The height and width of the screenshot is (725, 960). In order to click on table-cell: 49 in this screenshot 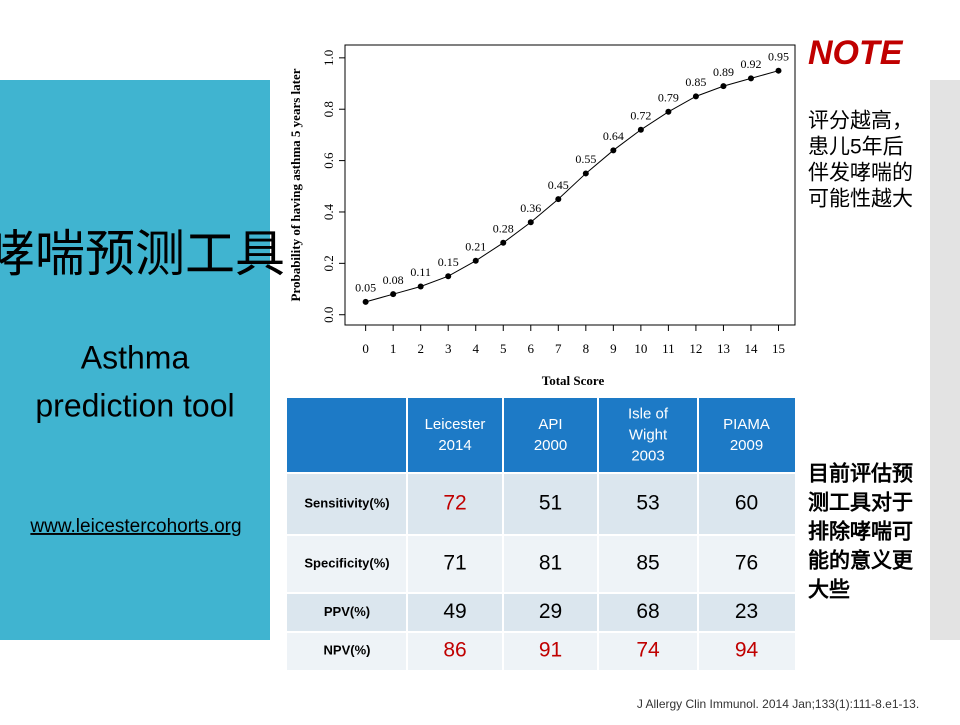, I will do `click(454, 611)`.